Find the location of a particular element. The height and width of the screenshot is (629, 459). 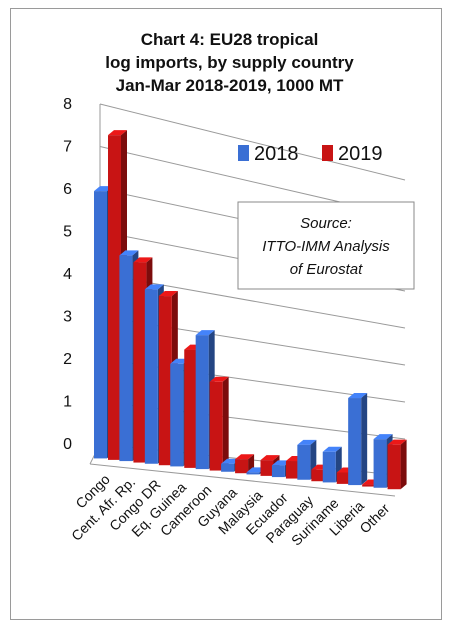

legend-swatch-2019 is located at coordinates (327, 153).